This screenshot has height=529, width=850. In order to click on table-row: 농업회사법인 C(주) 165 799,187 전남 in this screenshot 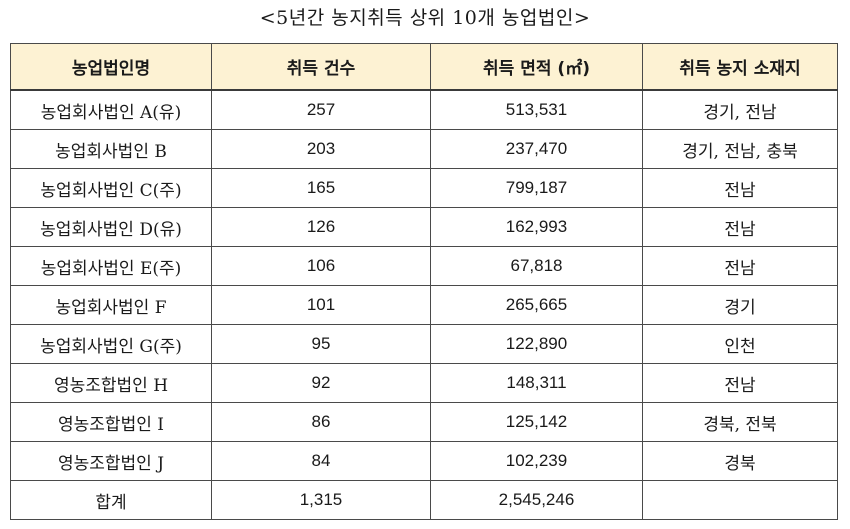, I will do `click(424, 188)`.